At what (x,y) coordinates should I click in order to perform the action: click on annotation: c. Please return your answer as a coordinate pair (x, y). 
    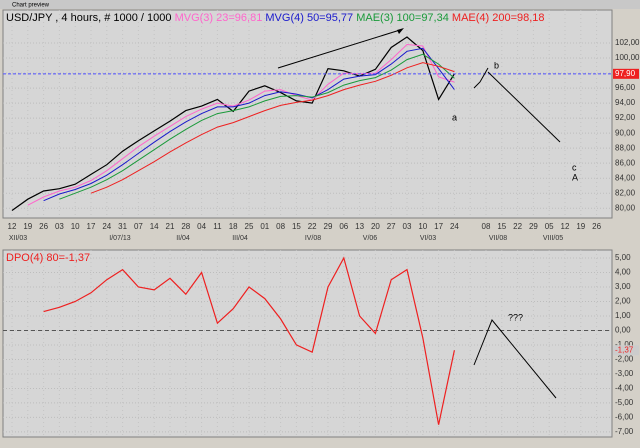
    Looking at the image, I should click on (574, 167).